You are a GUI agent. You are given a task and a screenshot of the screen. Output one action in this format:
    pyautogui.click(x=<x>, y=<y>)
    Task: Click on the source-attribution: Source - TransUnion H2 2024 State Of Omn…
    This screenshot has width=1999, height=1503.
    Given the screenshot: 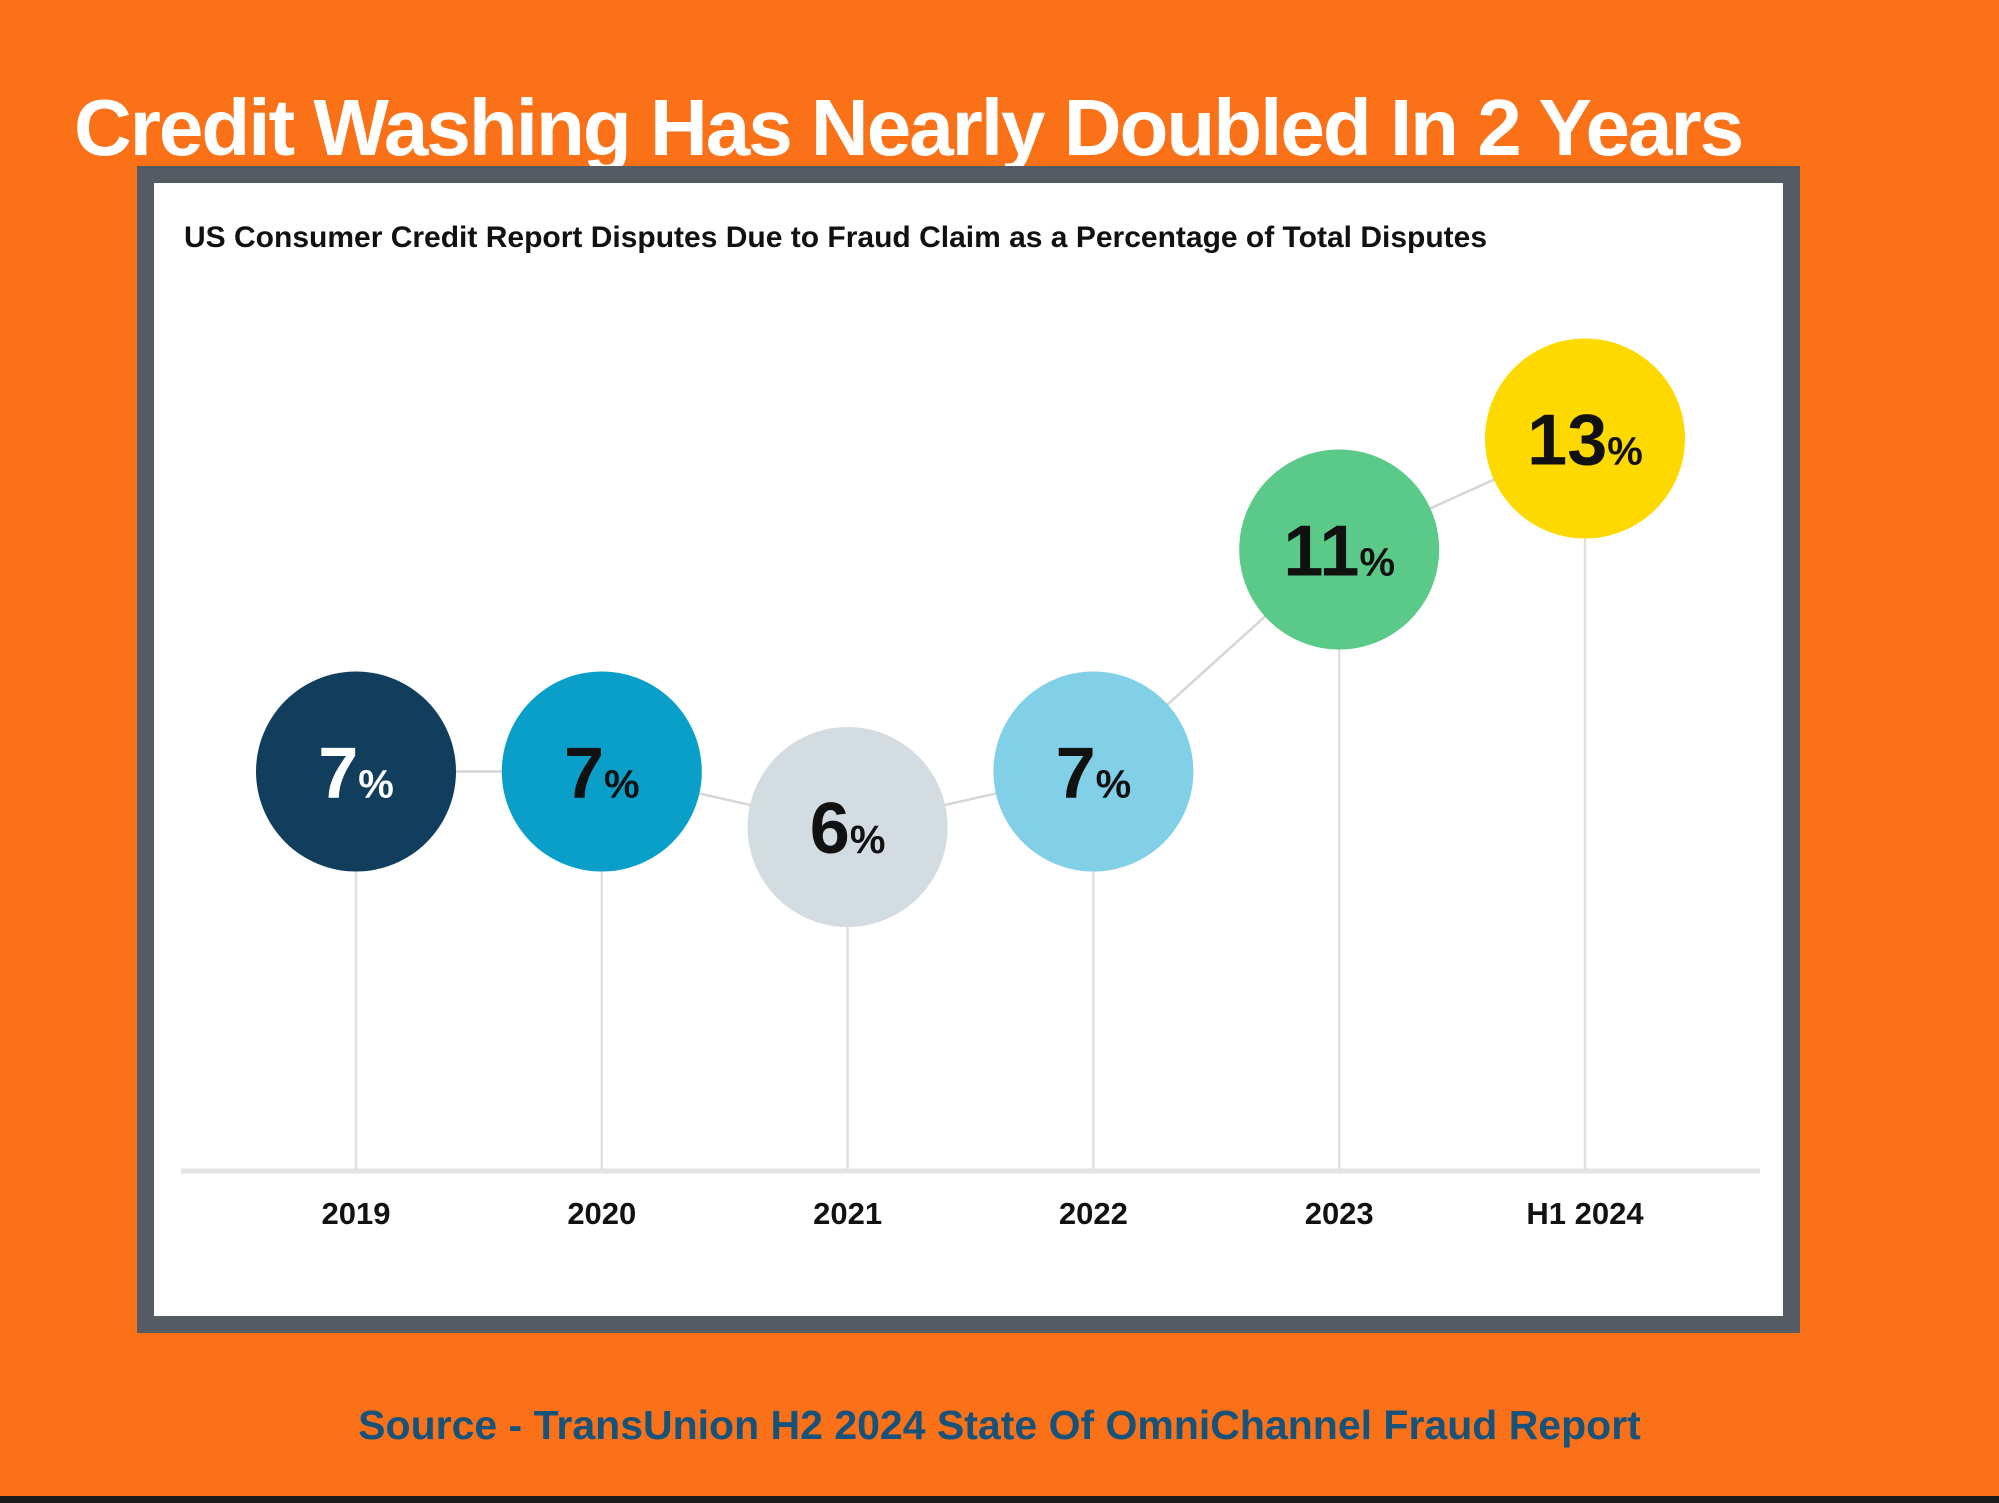 What is the action you would take?
    pyautogui.click(x=999, y=1425)
    